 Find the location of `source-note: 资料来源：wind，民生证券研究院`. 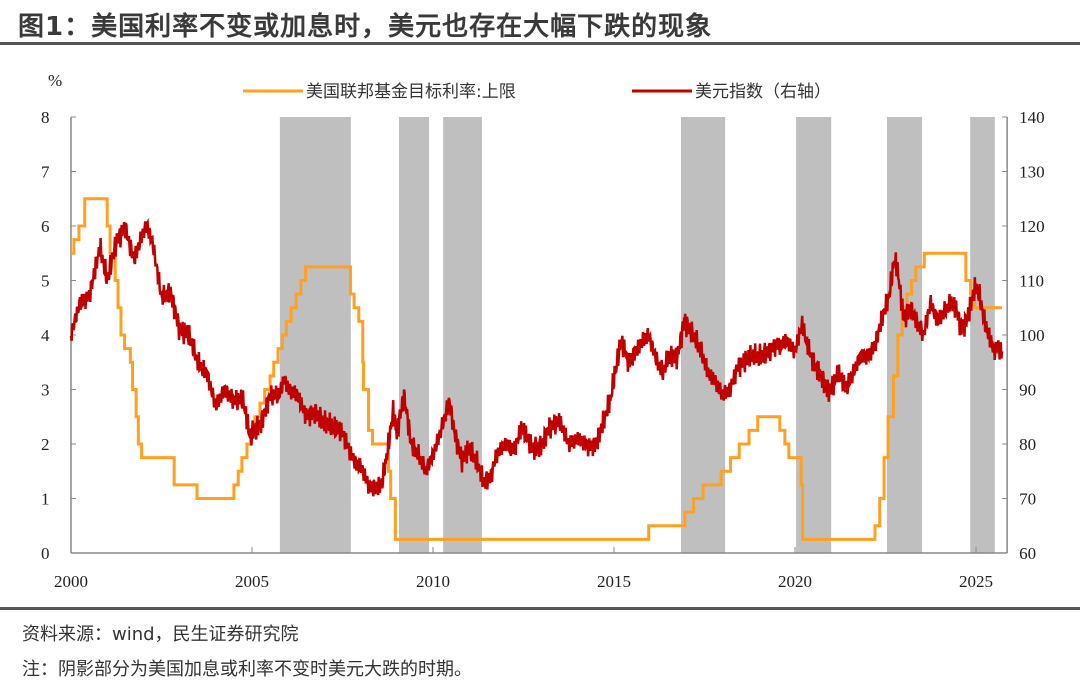

source-note: 资料来源：wind，民生证券研究院 is located at coordinates (160, 634).